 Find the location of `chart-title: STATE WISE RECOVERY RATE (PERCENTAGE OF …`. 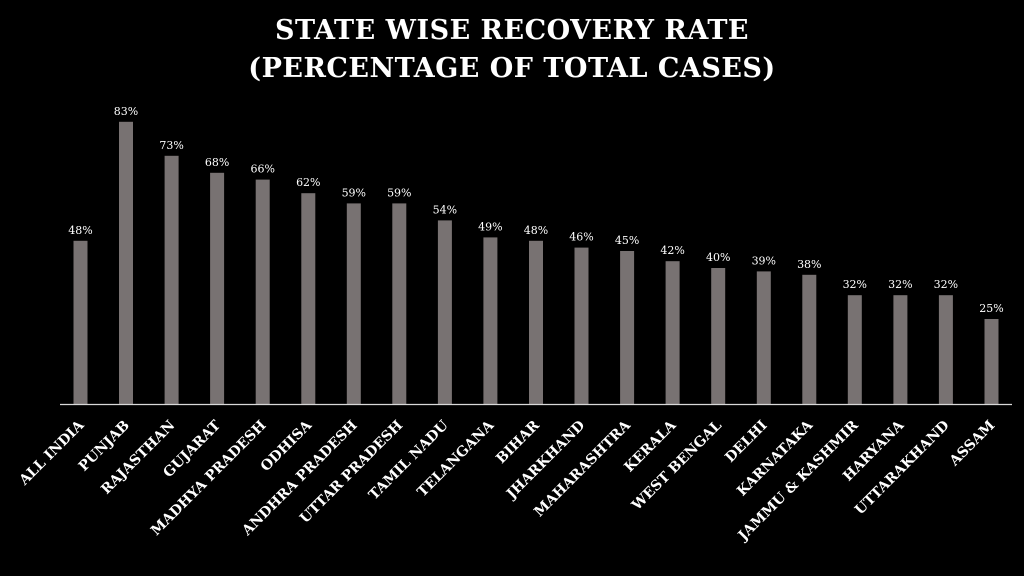

chart-title: STATE WISE RECOVERY RATE (PERCENTAGE OF … is located at coordinates (512, 50).